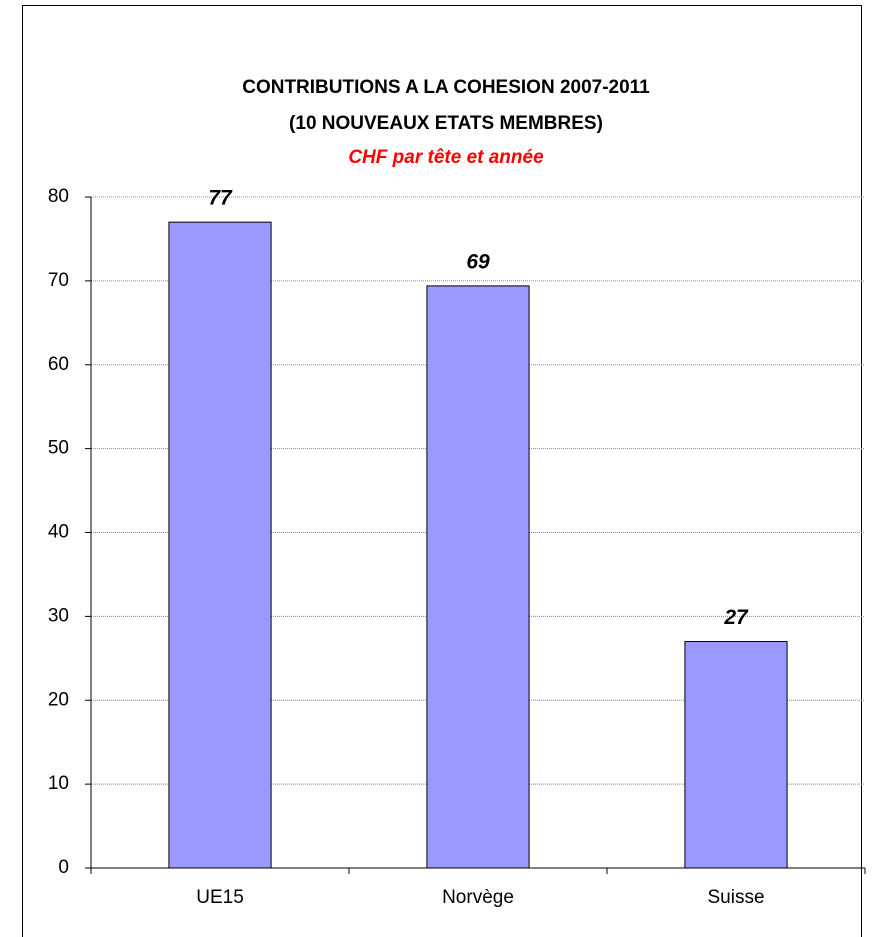  What do you see at coordinates (735, 897) in the screenshot?
I see `x-tick-label: Suisse` at bounding box center [735, 897].